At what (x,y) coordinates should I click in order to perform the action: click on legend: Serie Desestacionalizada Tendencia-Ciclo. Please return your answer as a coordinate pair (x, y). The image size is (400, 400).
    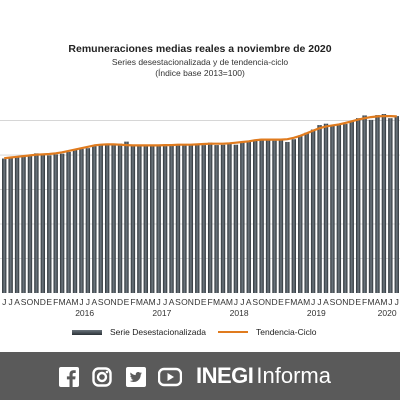
    Looking at the image, I should click on (200, 334).